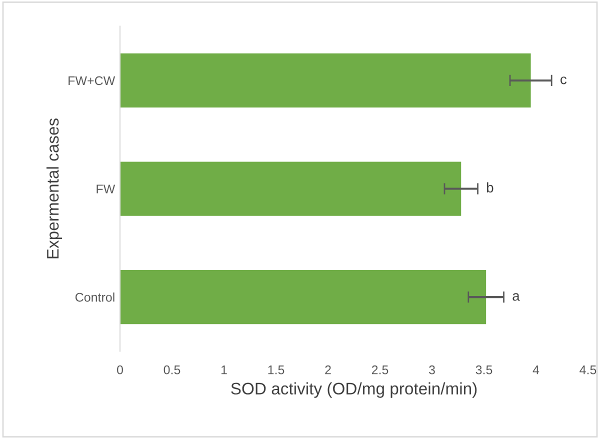 The height and width of the screenshot is (439, 600). Describe the element at coordinates (224, 370) in the screenshot. I see `x-tick-label: 1` at that location.